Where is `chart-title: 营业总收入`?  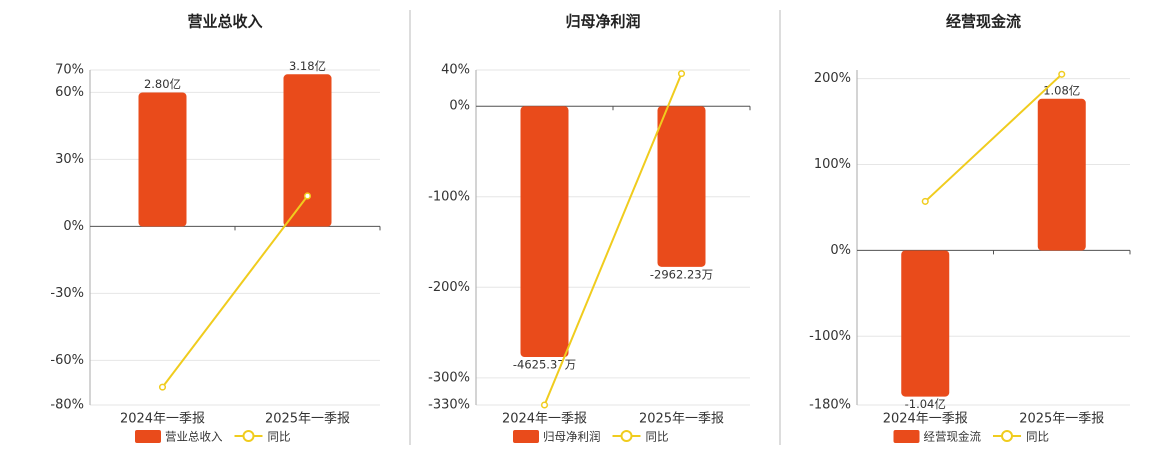 chart-title: 营业总收入 is located at coordinates (224, 22).